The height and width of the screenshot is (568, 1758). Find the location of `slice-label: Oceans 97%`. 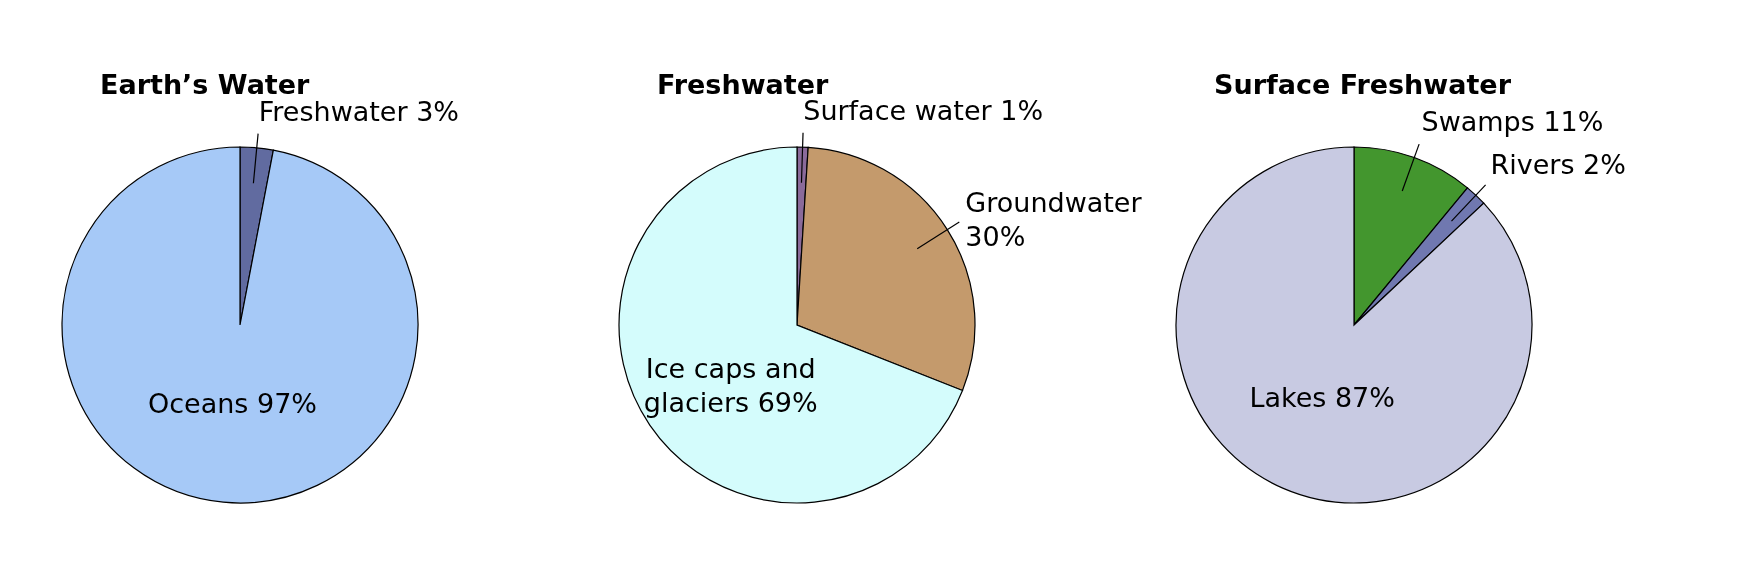

slice-label: Oceans 97% is located at coordinates (232, 403).